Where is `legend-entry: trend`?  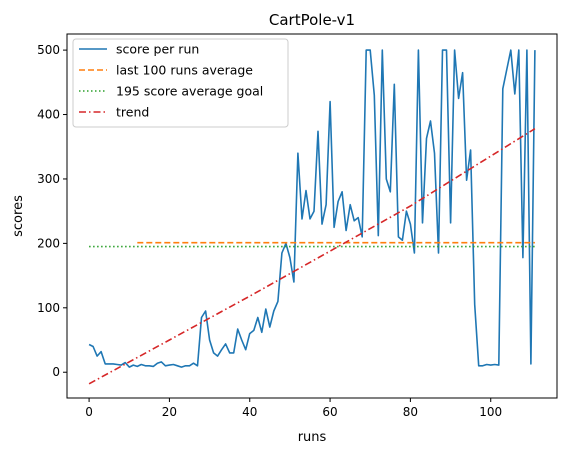
legend-entry: trend is located at coordinates (132, 112).